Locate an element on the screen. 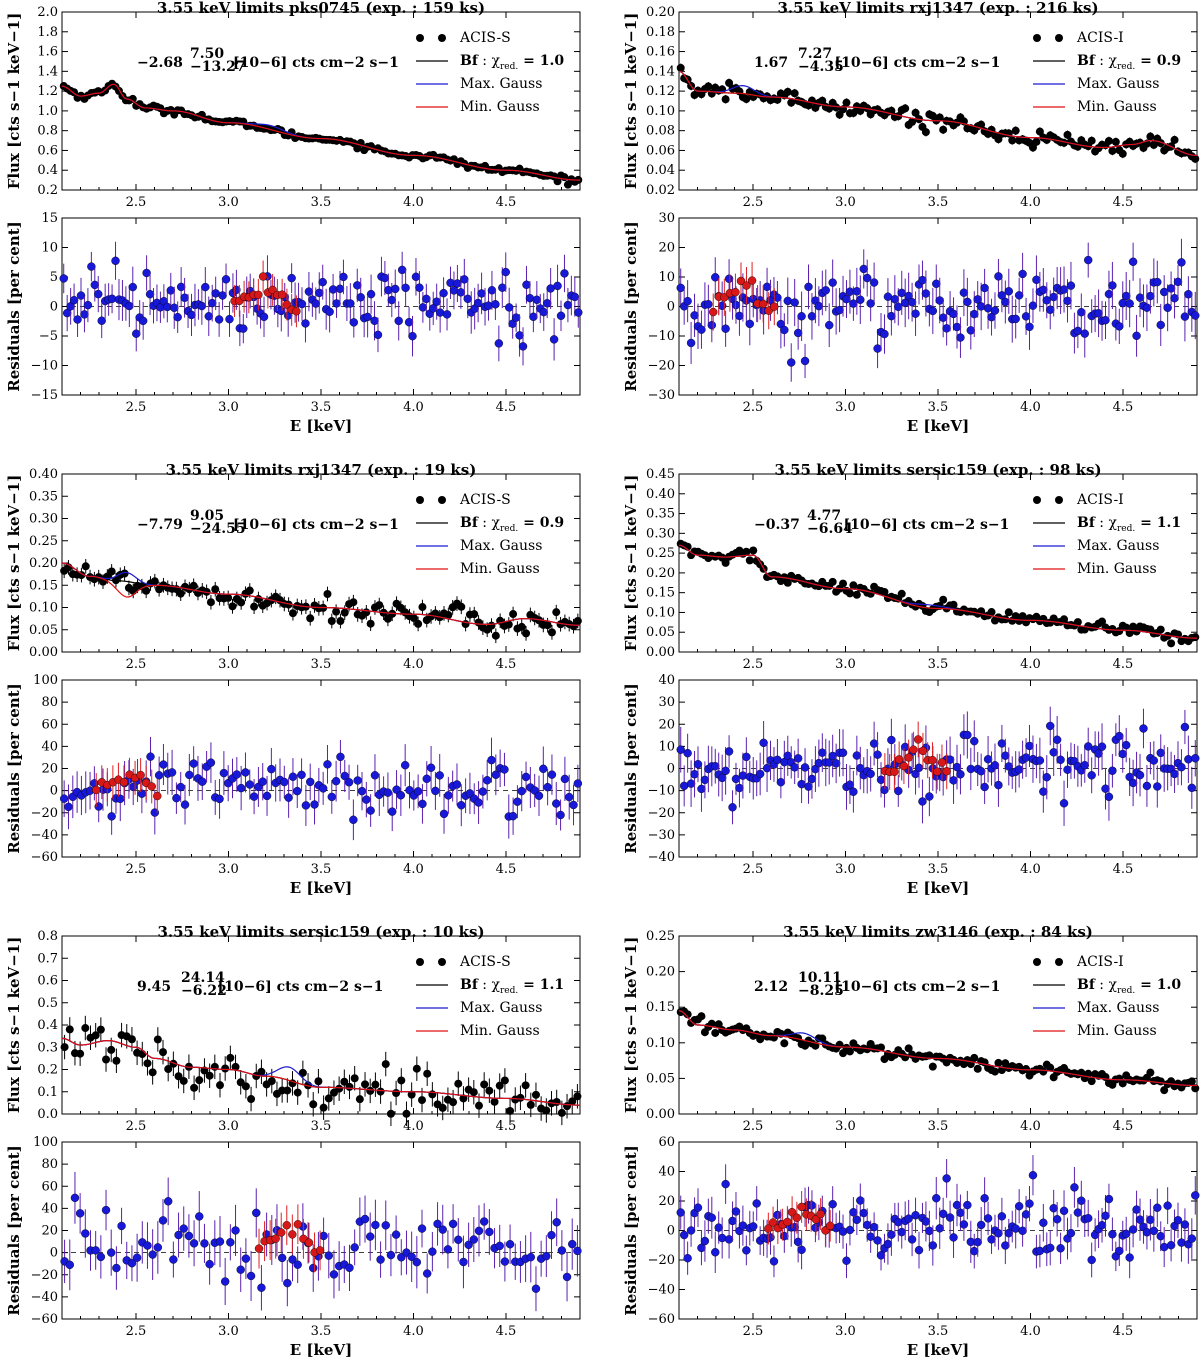 This screenshot has width=1200, height=1361. flux-annotation: 9.45 is located at coordinates (154, 987).